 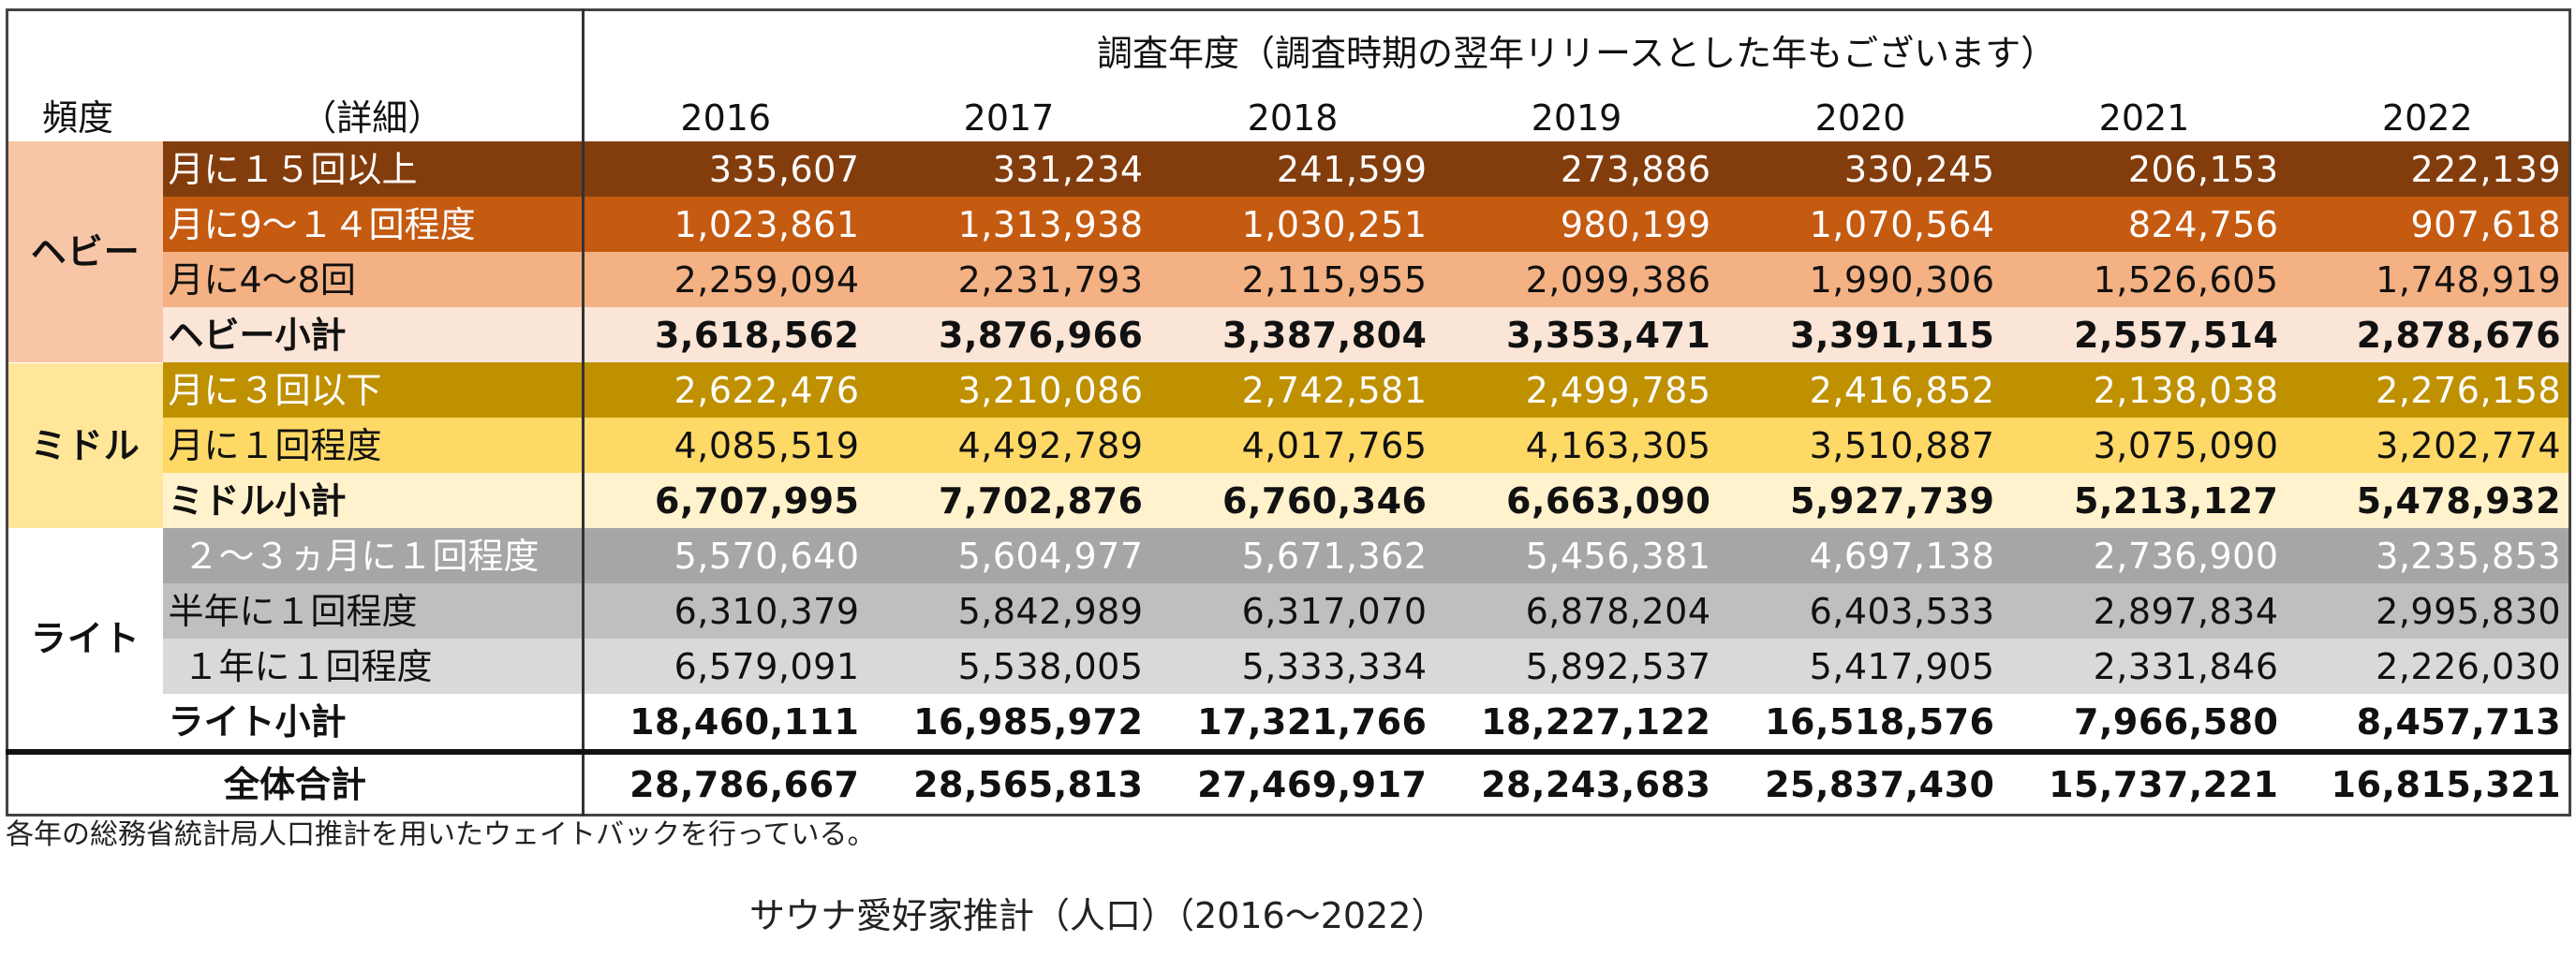 What do you see at coordinates (1861, 666) in the screenshot?
I see `value-cell-2020: 5,417,905` at bounding box center [1861, 666].